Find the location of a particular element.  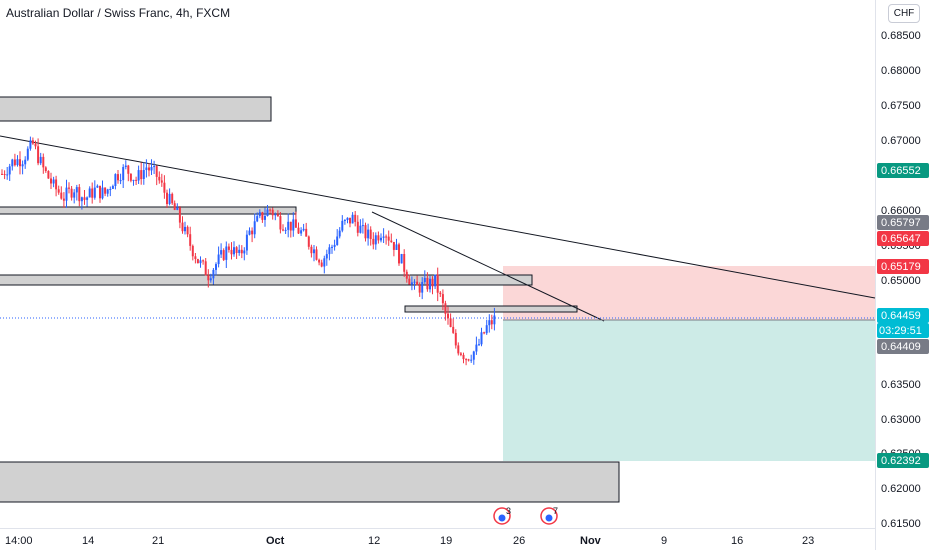

price-tick: 0.65000 is located at coordinates (901, 281).